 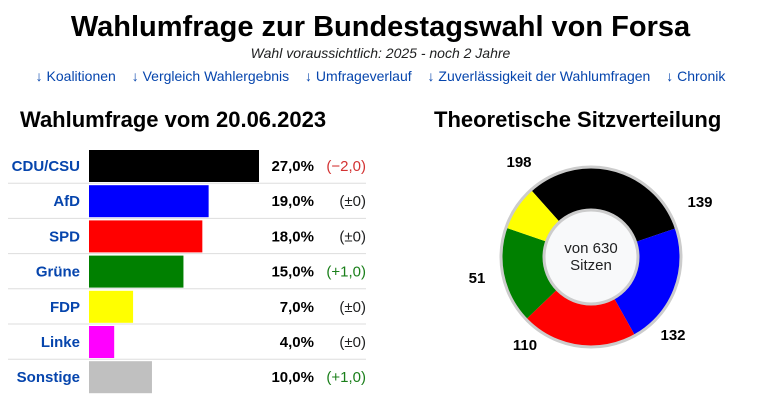 What do you see at coordinates (48, 377) in the screenshot?
I see `party-link-sonstige: Sonstige` at bounding box center [48, 377].